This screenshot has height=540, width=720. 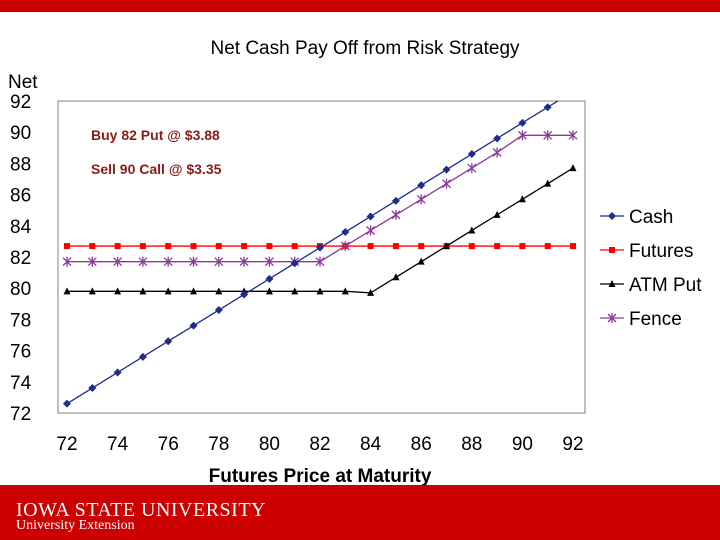 I want to click on x-axis-title: Futures Price at Maturity, so click(x=320, y=476).